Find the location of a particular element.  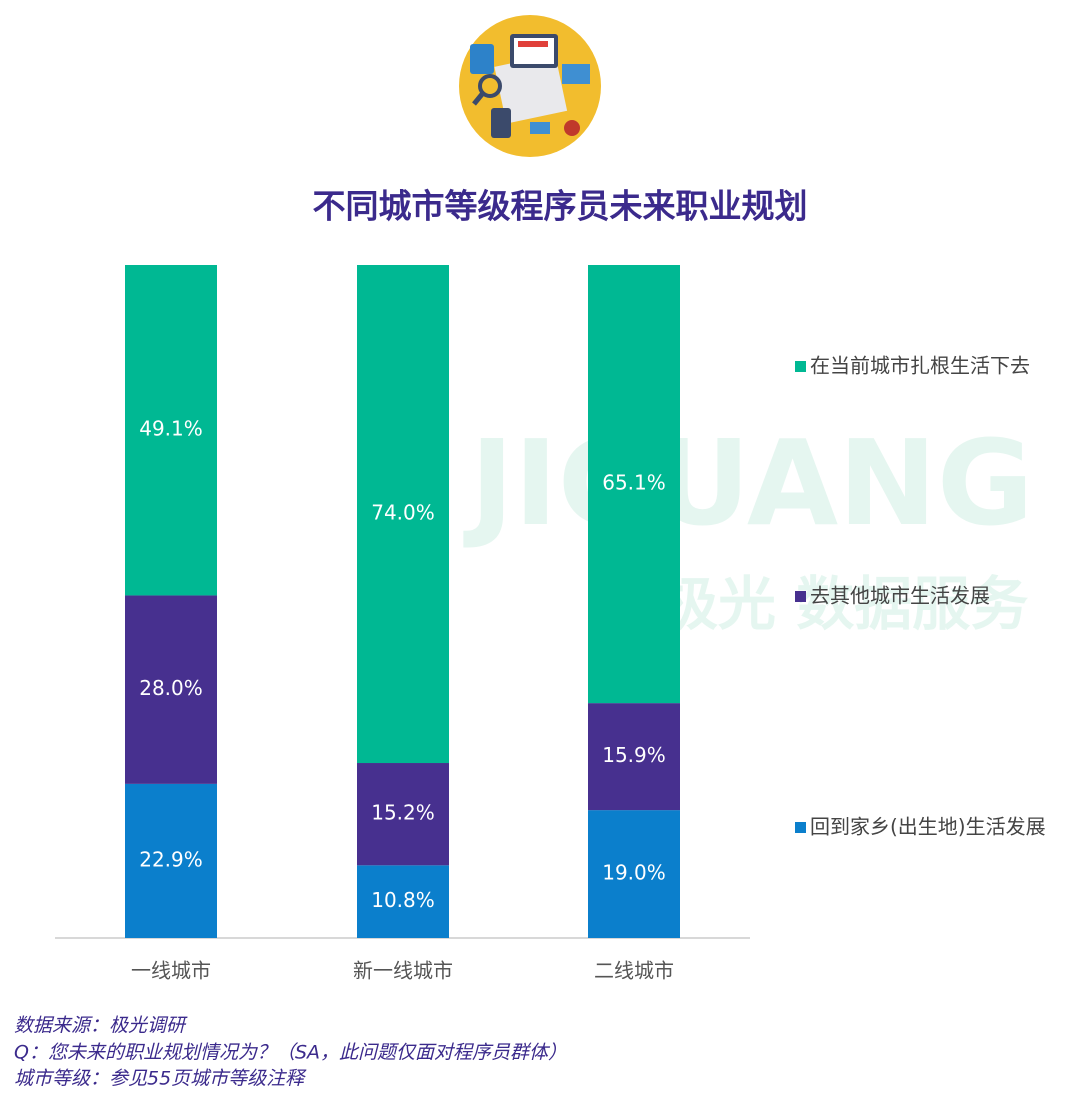

x-tick-label: 二线城市 is located at coordinates (634, 971).